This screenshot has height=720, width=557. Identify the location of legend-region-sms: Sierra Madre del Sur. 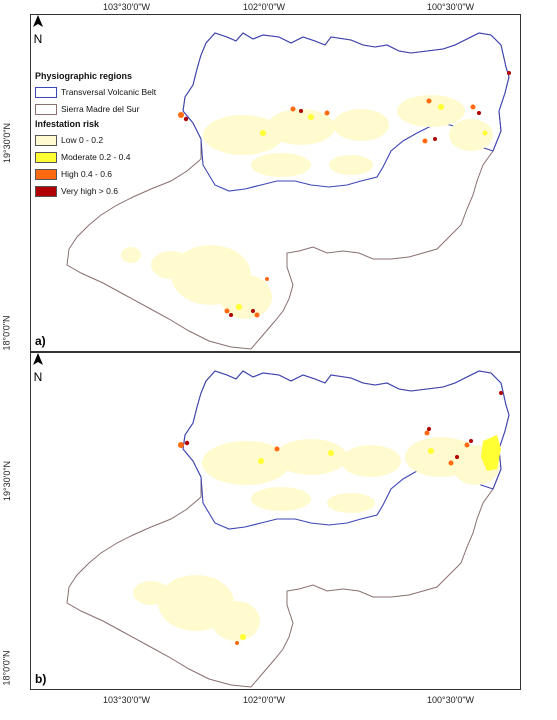
(95, 109).